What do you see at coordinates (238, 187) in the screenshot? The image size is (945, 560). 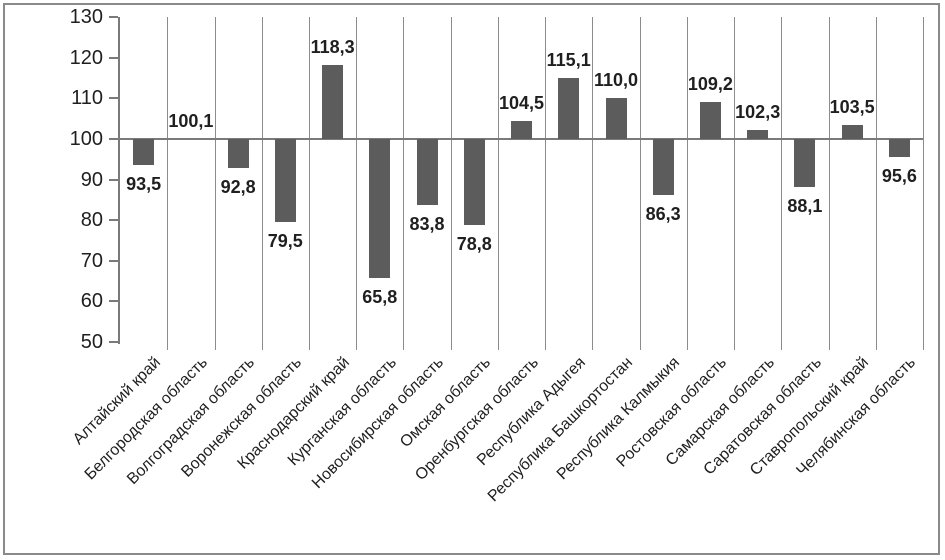 I see `value-label: 92,8` at bounding box center [238, 187].